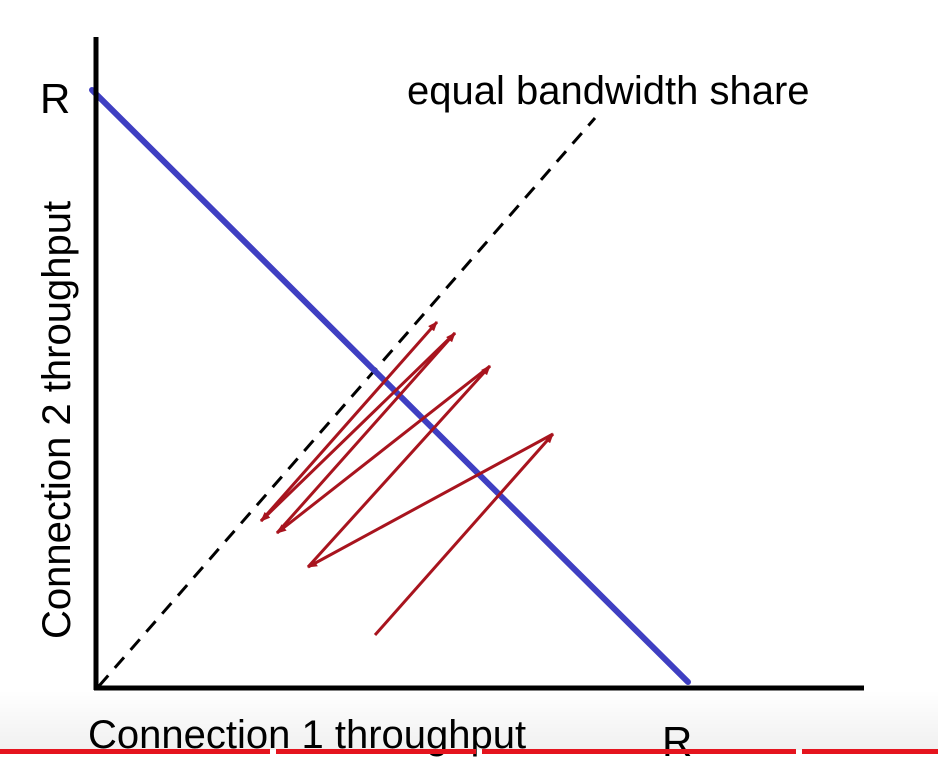 The width and height of the screenshot is (938, 764). Describe the element at coordinates (55, 98) in the screenshot. I see `y-max-label: R` at that location.